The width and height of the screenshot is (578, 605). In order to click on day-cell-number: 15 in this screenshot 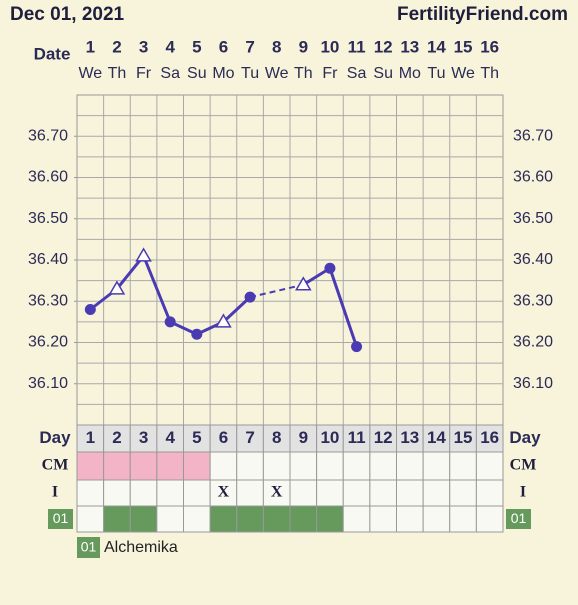, I will do `click(463, 437)`.